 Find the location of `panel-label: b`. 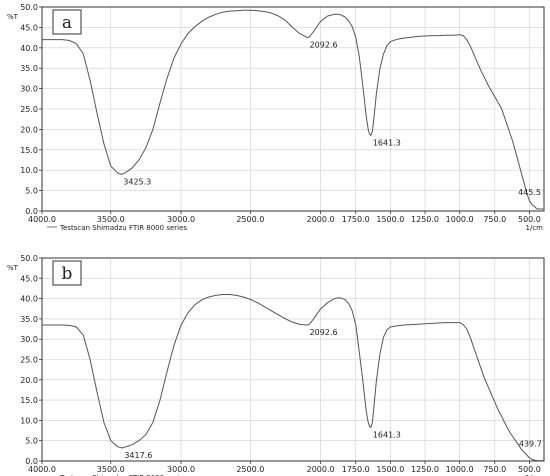

panel-label: b is located at coordinates (67, 274).